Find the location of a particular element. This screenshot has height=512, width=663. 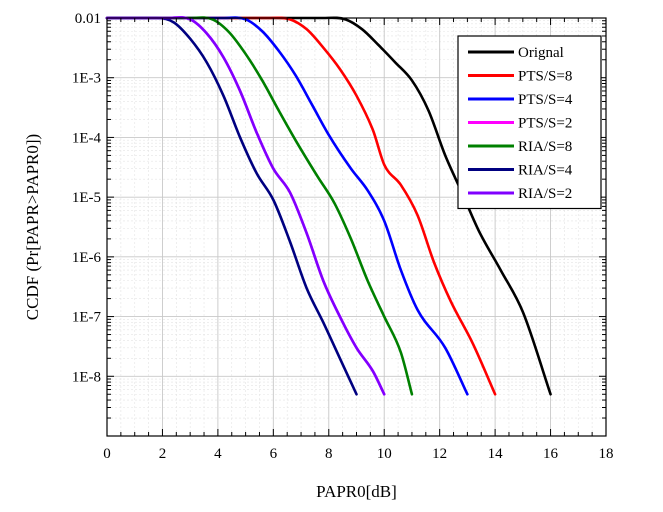

y-tick-label: 1E-7 is located at coordinates (87, 318).